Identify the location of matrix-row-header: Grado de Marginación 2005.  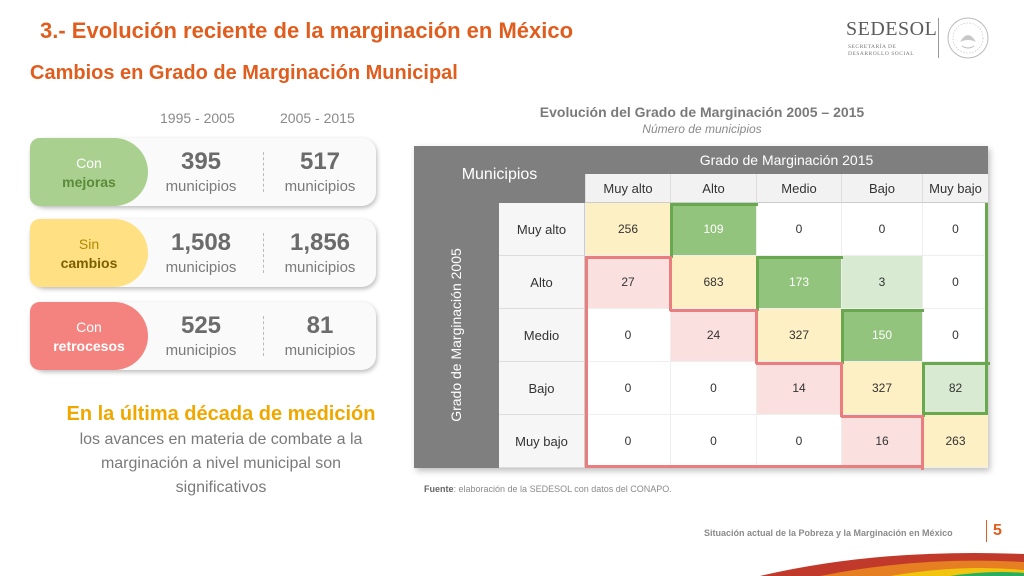
(456, 335).